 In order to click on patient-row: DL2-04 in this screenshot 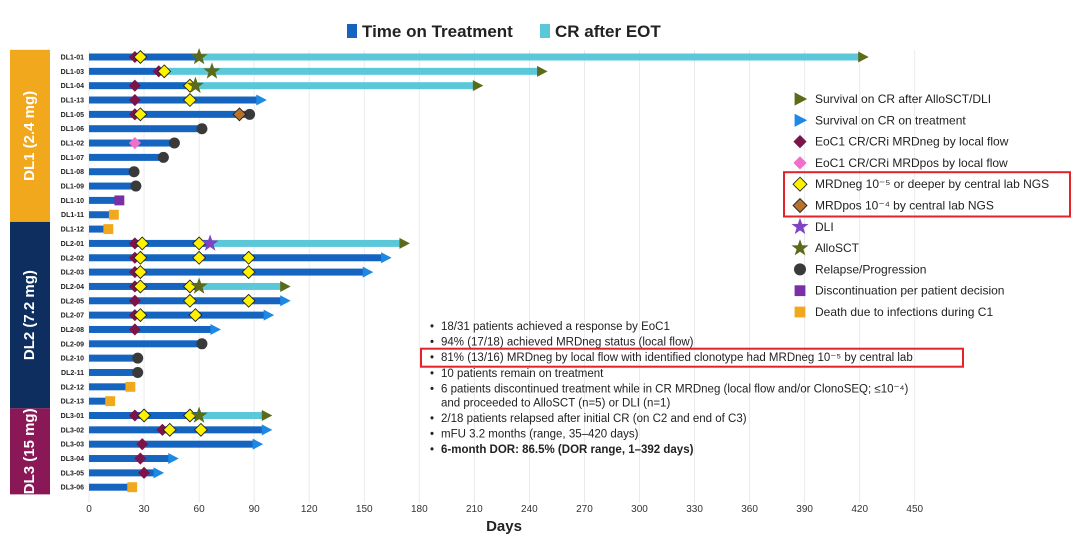, I will do `click(176, 285)`.